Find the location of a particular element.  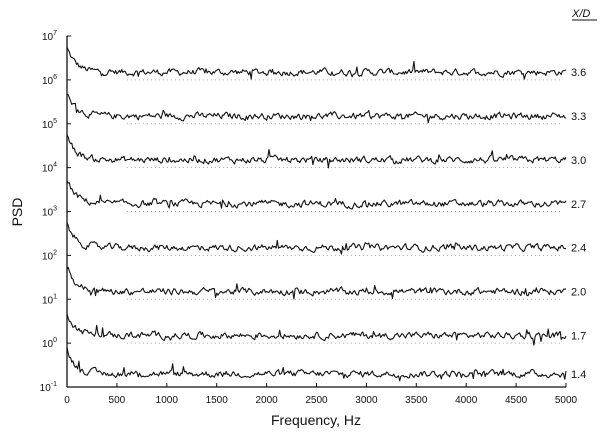

y-axis-title: PSD is located at coordinates (17, 212).